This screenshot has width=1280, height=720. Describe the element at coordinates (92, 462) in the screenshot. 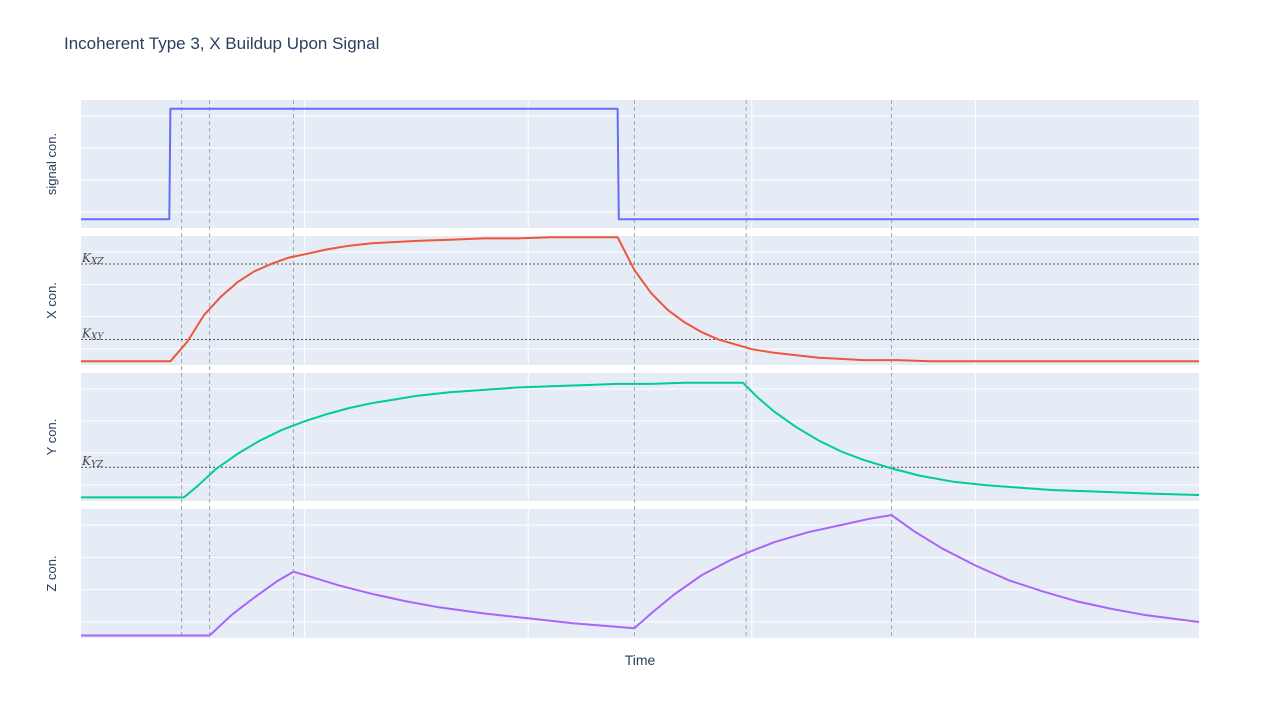

I see `threshold-label-yz: KYZ` at that location.